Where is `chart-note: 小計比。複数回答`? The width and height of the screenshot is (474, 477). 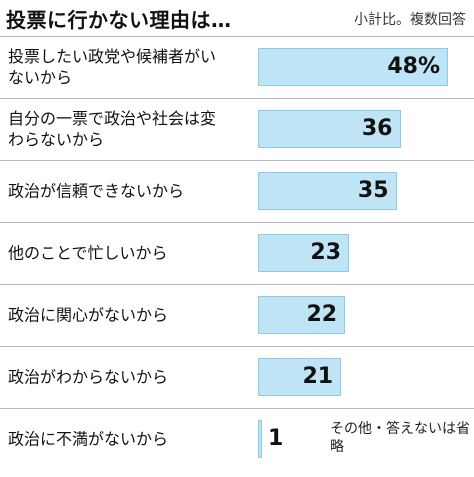
chart-note: 小計比。複数回答 is located at coordinates (410, 20).